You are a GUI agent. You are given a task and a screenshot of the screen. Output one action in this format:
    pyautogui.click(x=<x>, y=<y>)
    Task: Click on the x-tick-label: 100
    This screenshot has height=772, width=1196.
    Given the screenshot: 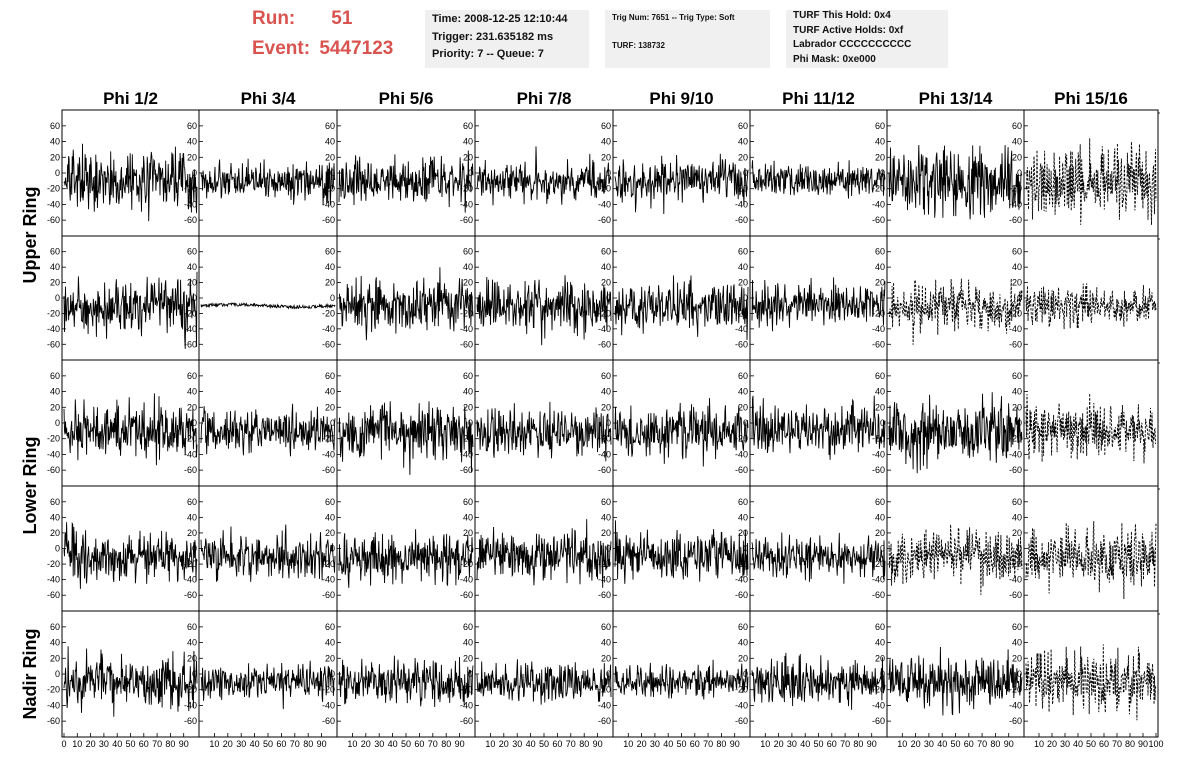 What is the action you would take?
    pyautogui.click(x=1155, y=744)
    